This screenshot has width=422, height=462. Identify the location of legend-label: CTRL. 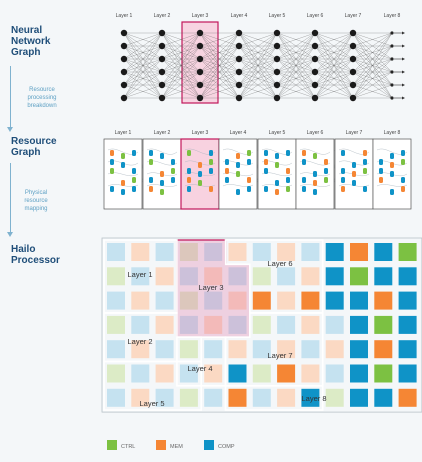
(128, 447).